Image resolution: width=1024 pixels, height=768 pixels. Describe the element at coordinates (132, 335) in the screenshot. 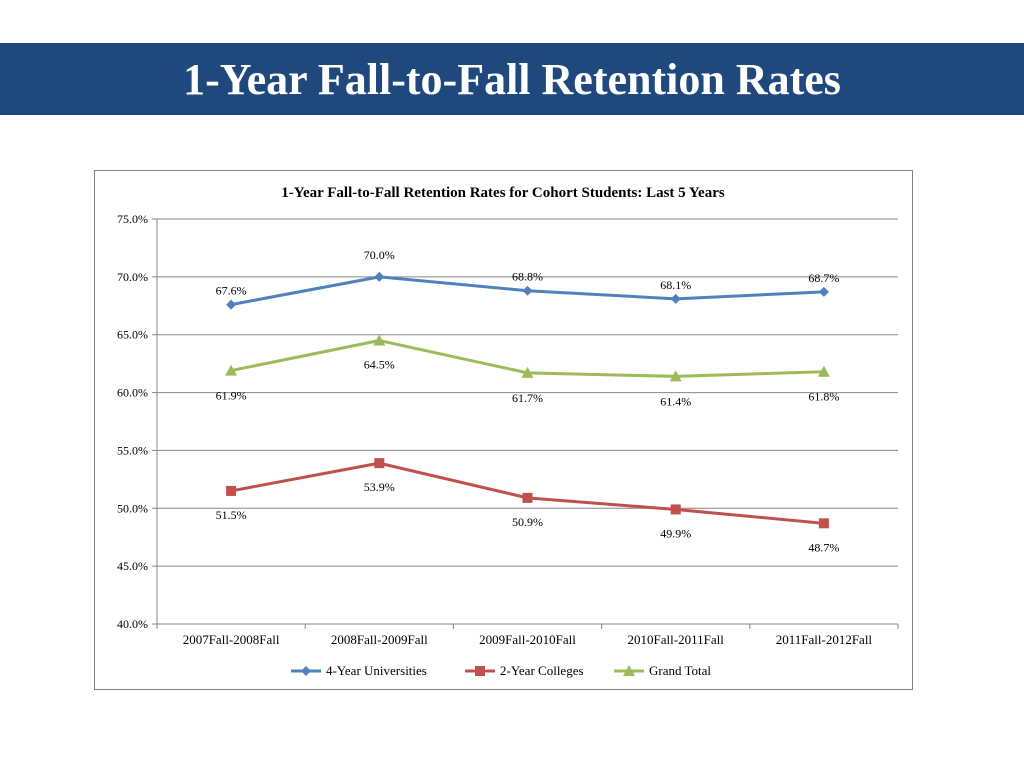

I see `y-tick-label: 65.0%` at that location.